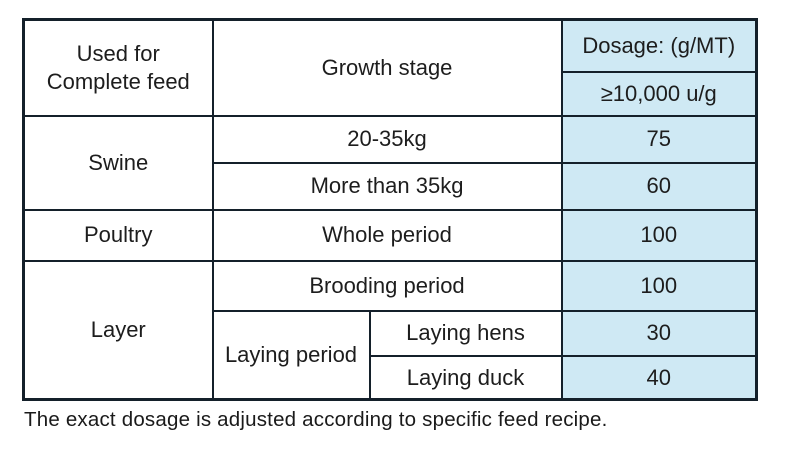 Image resolution: width=791 pixels, height=460 pixels. Describe the element at coordinates (387, 235) in the screenshot. I see `cell-poultry-stage: Whole period` at that location.